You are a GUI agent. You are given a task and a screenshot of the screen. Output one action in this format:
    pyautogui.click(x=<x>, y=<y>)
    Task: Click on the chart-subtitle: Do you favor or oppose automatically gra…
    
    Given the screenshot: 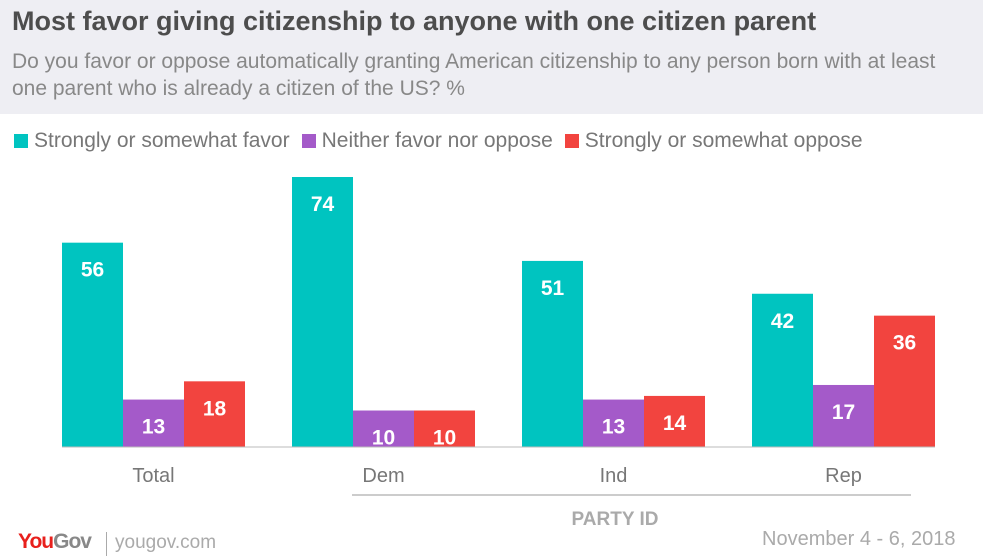 What is the action you would take?
    pyautogui.click(x=474, y=75)
    